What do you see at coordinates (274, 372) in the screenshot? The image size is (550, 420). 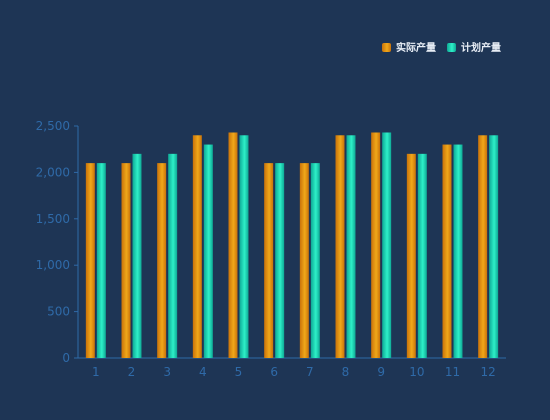 I see `x-tick-label: 6` at bounding box center [274, 372].